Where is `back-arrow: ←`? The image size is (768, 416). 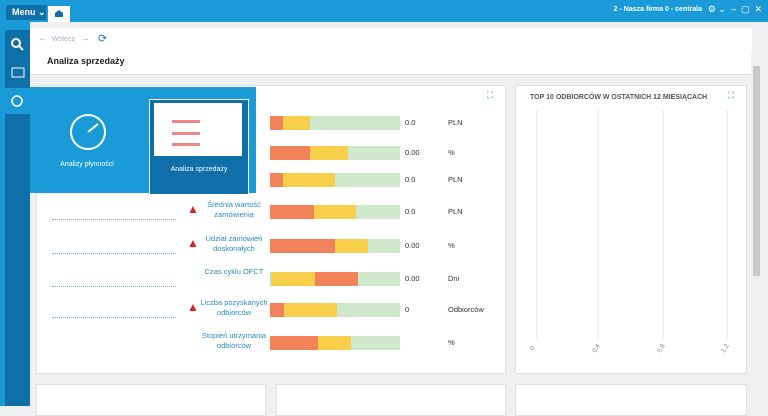 back-arrow: ← is located at coordinates (43, 38).